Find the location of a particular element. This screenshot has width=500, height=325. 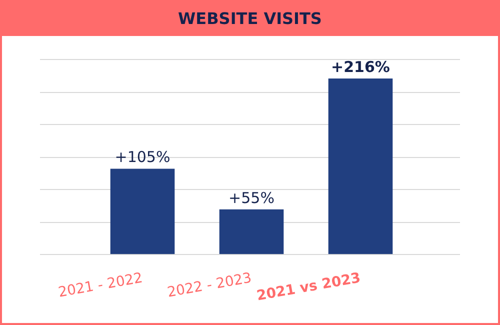

data-label: +216% is located at coordinates (360, 67).